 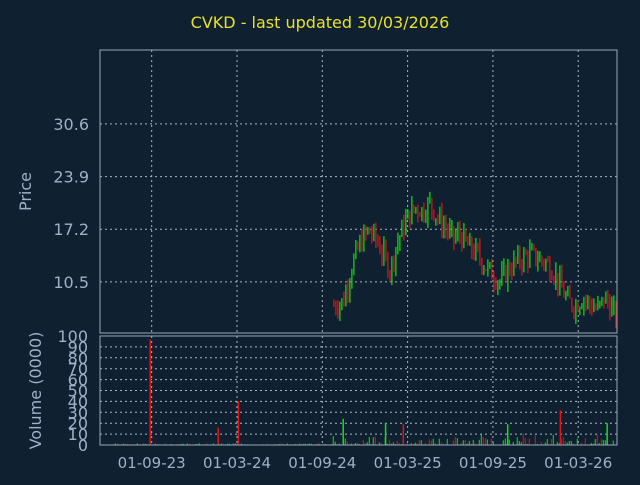 What do you see at coordinates (78, 423) in the screenshot?
I see `volume-tick-label: 20` at bounding box center [78, 423].